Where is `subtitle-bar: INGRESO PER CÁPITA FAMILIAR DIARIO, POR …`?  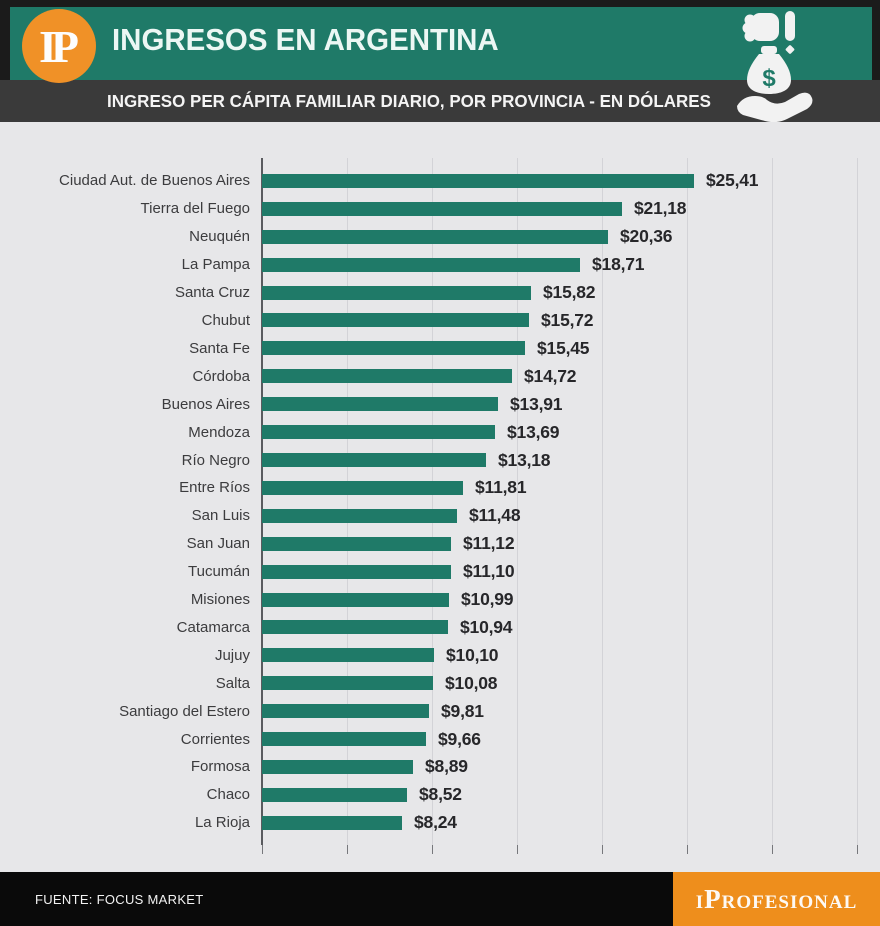
subtitle-bar: INGRESO PER CÁPITA FAMILIAR DIARIO, POR … is located at coordinates (440, 101).